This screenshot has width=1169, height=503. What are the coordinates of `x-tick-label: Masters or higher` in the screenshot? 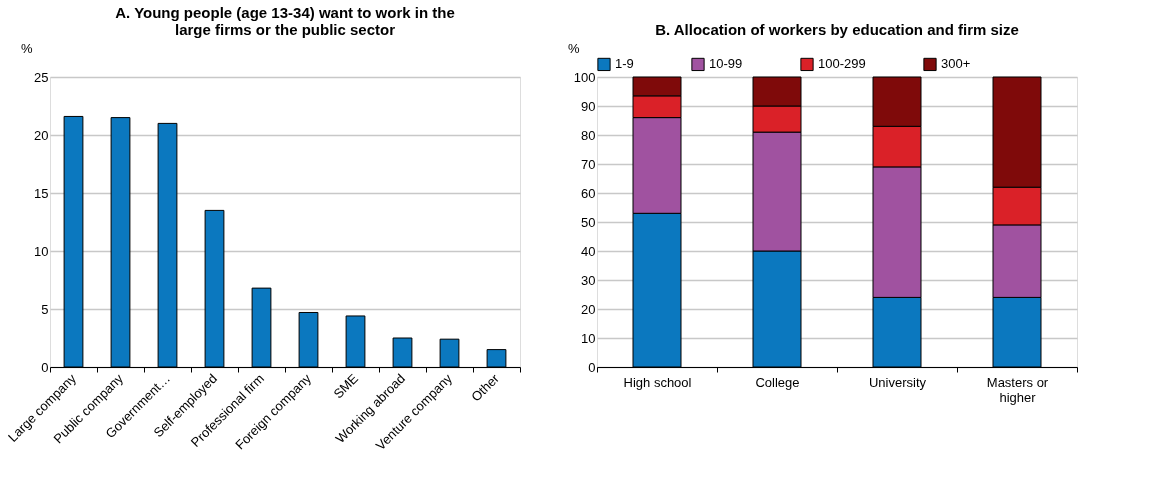 It's located at (1017, 389).